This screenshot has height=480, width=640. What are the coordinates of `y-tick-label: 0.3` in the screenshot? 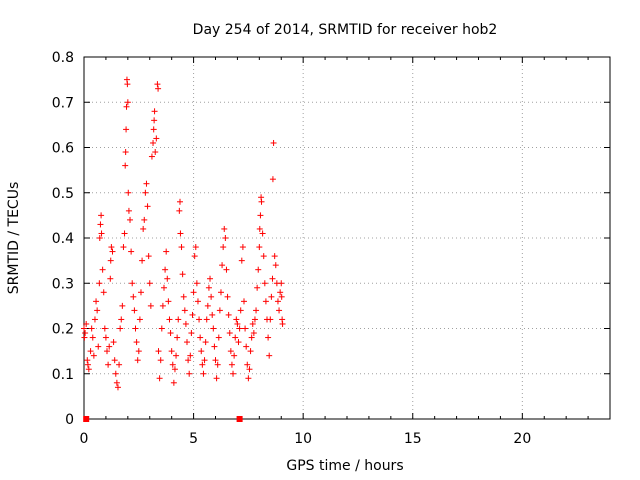 It's located at (63, 284).